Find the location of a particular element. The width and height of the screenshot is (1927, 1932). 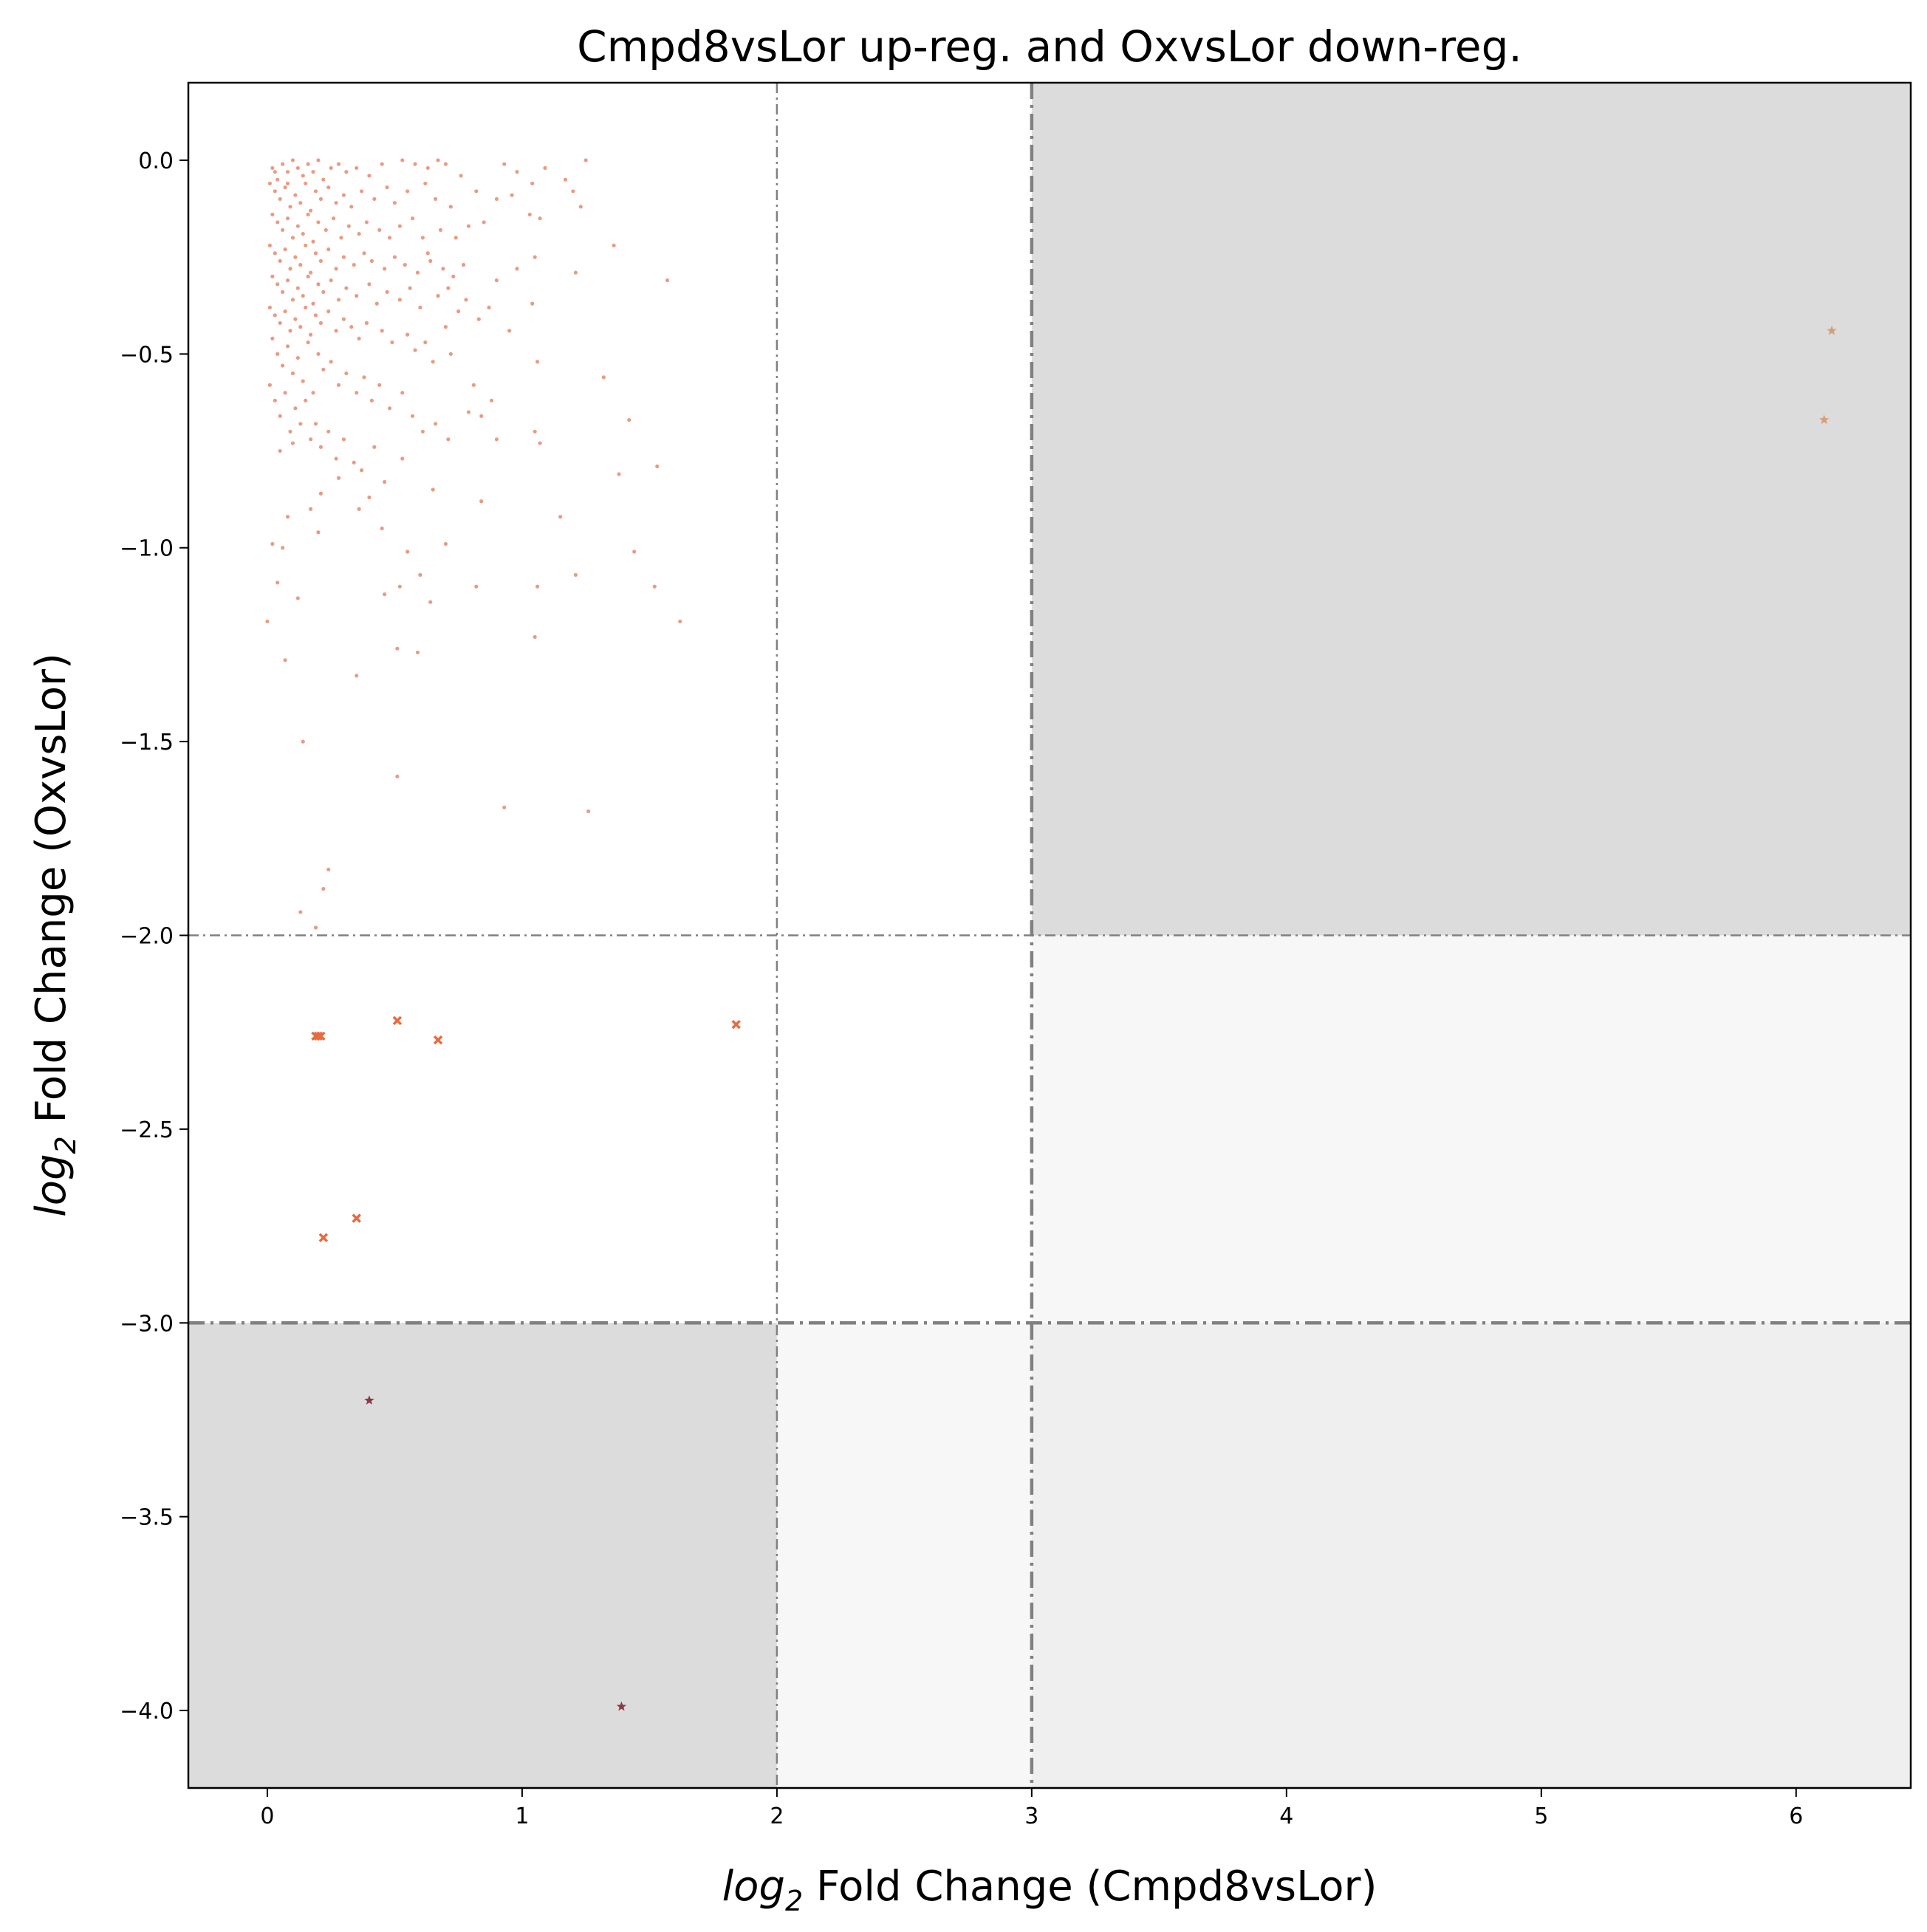

y-tick-label-5: −2.5 is located at coordinates (147, 1130).